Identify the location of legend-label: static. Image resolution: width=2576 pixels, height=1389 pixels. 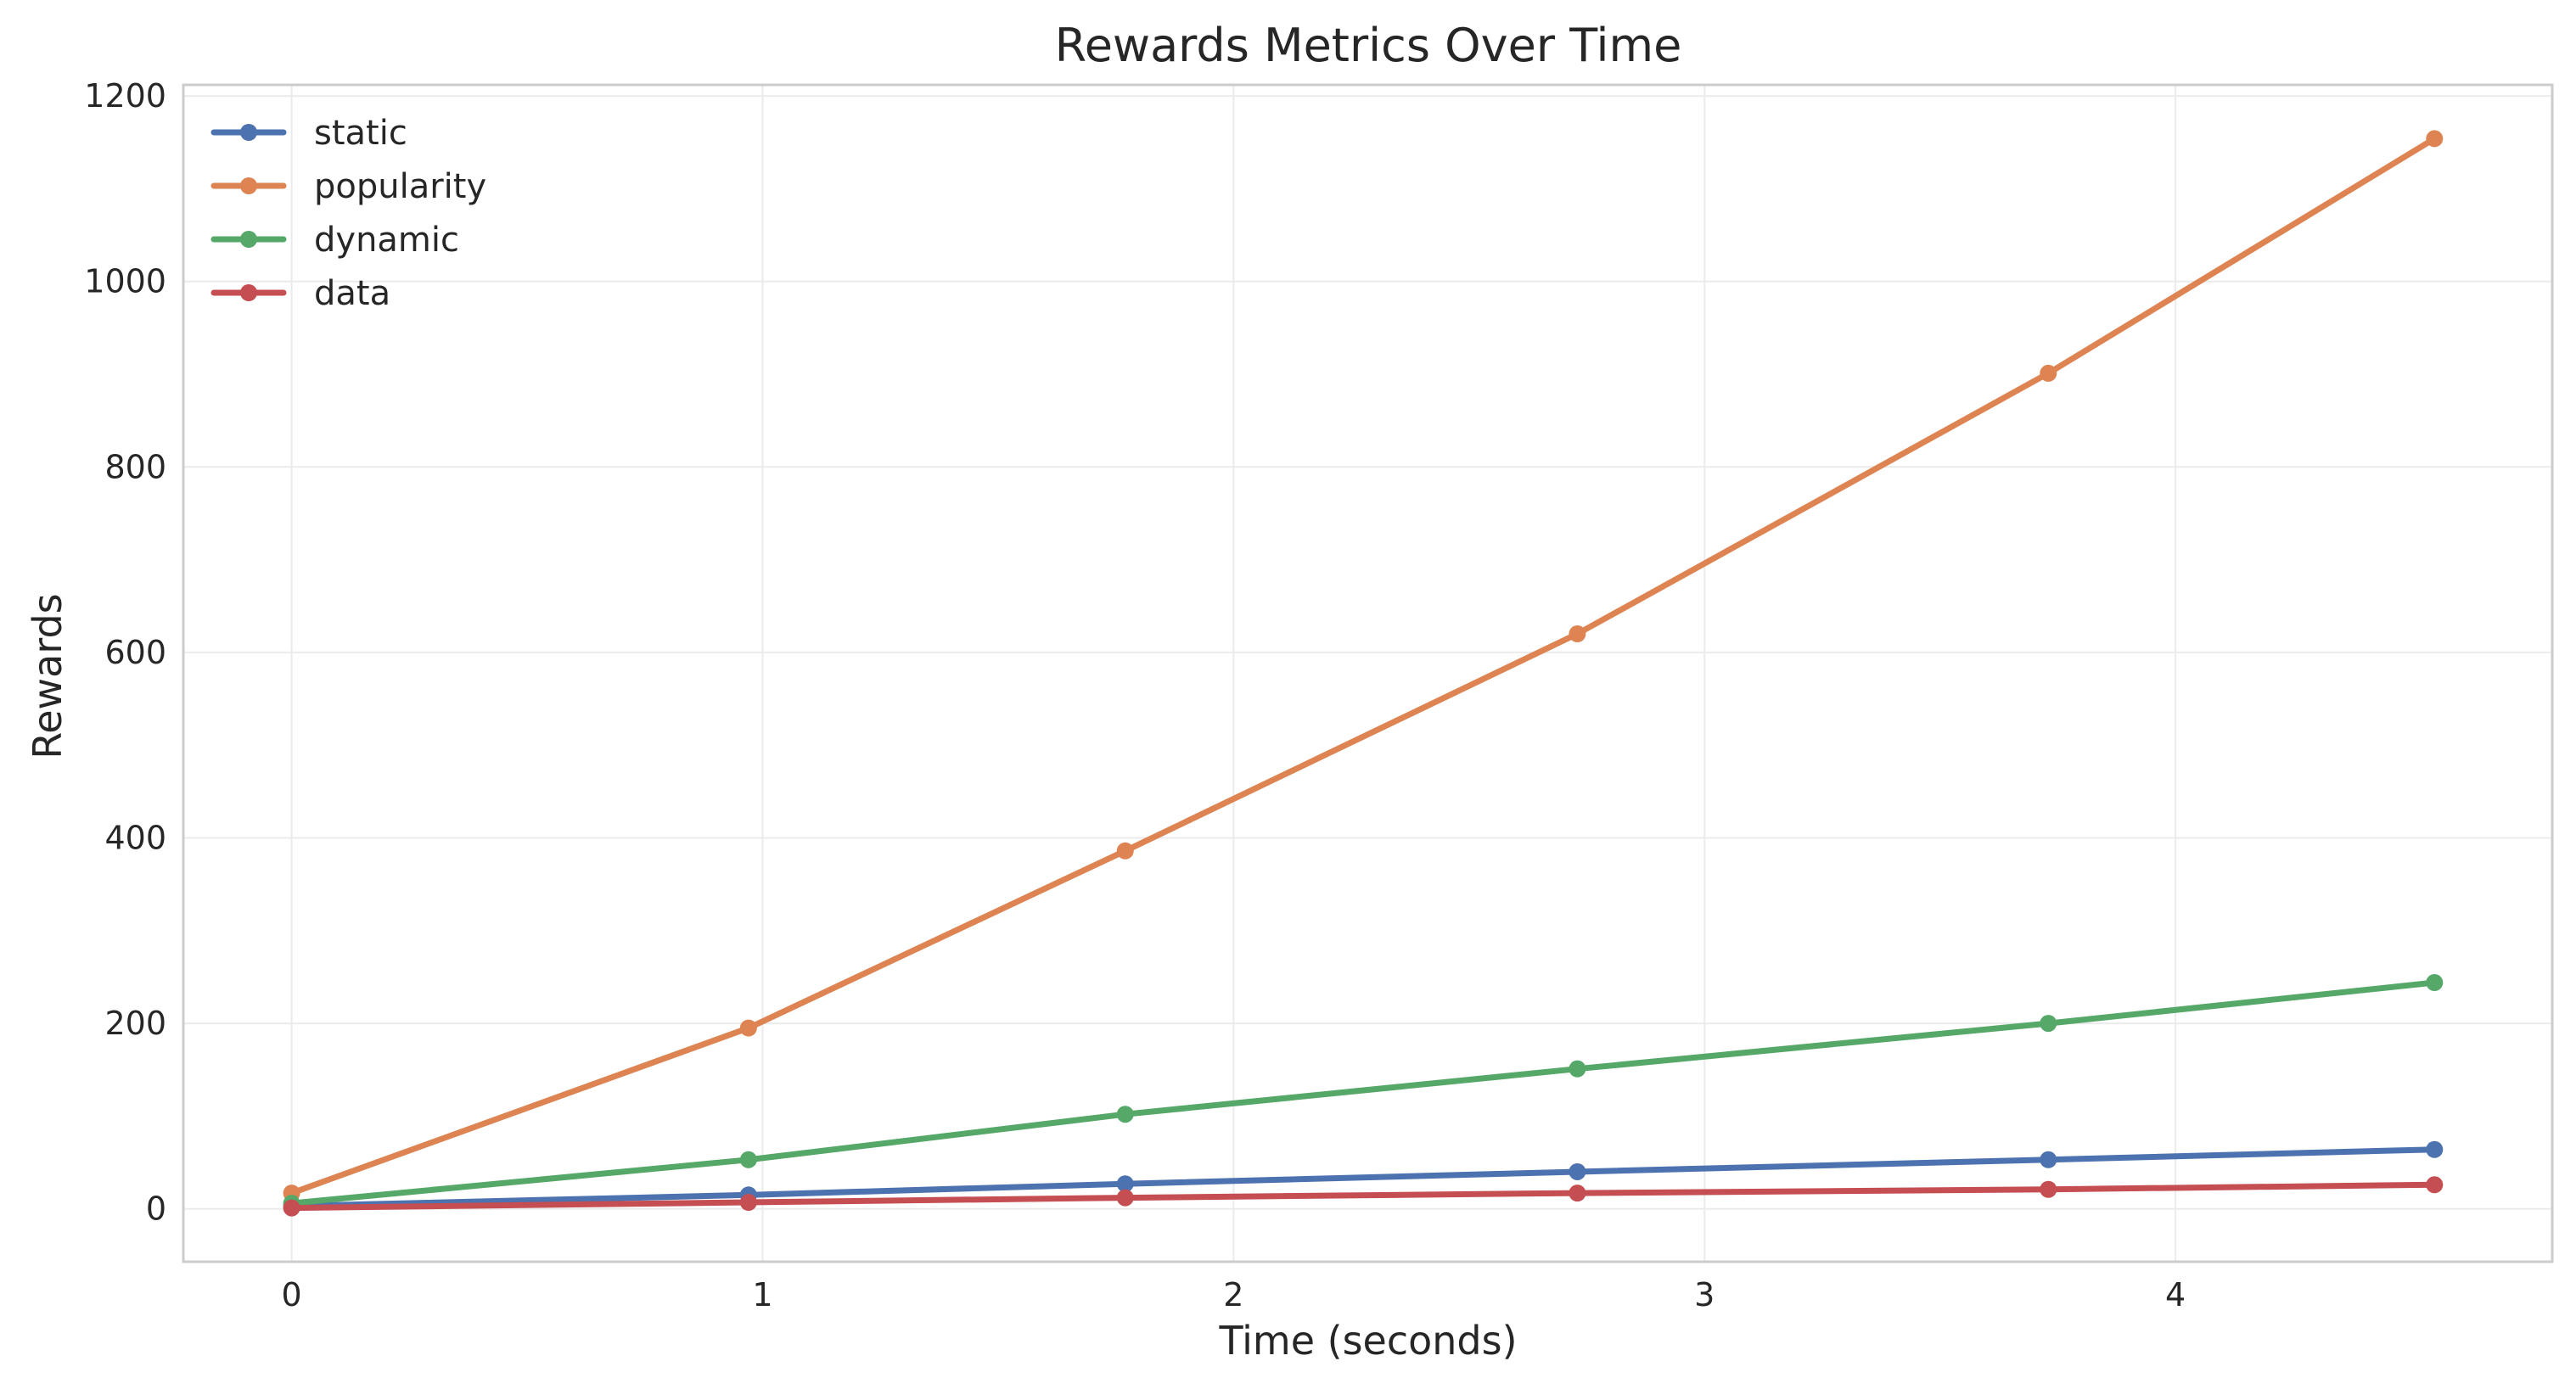
(360, 134).